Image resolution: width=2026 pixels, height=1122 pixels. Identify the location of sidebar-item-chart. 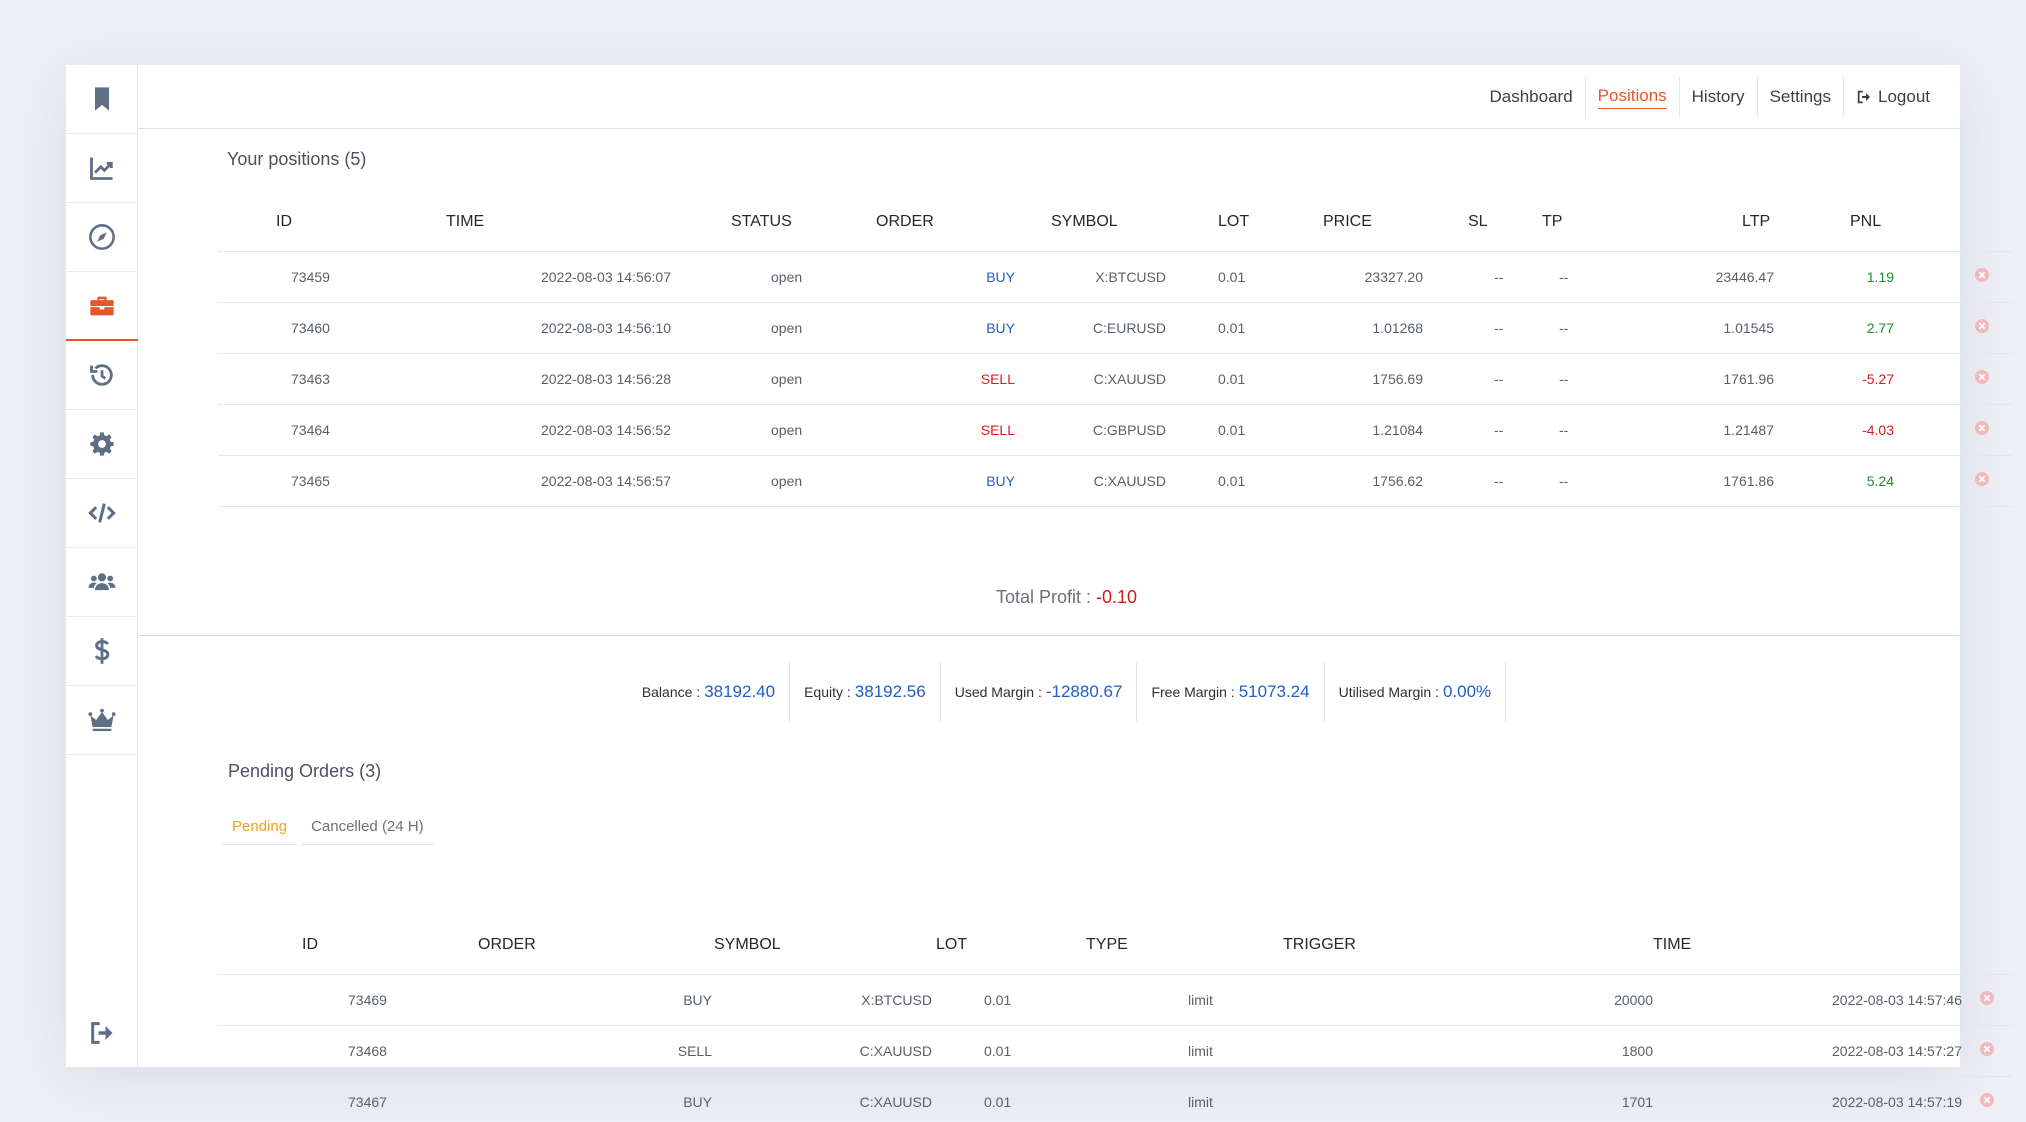
(102, 168).